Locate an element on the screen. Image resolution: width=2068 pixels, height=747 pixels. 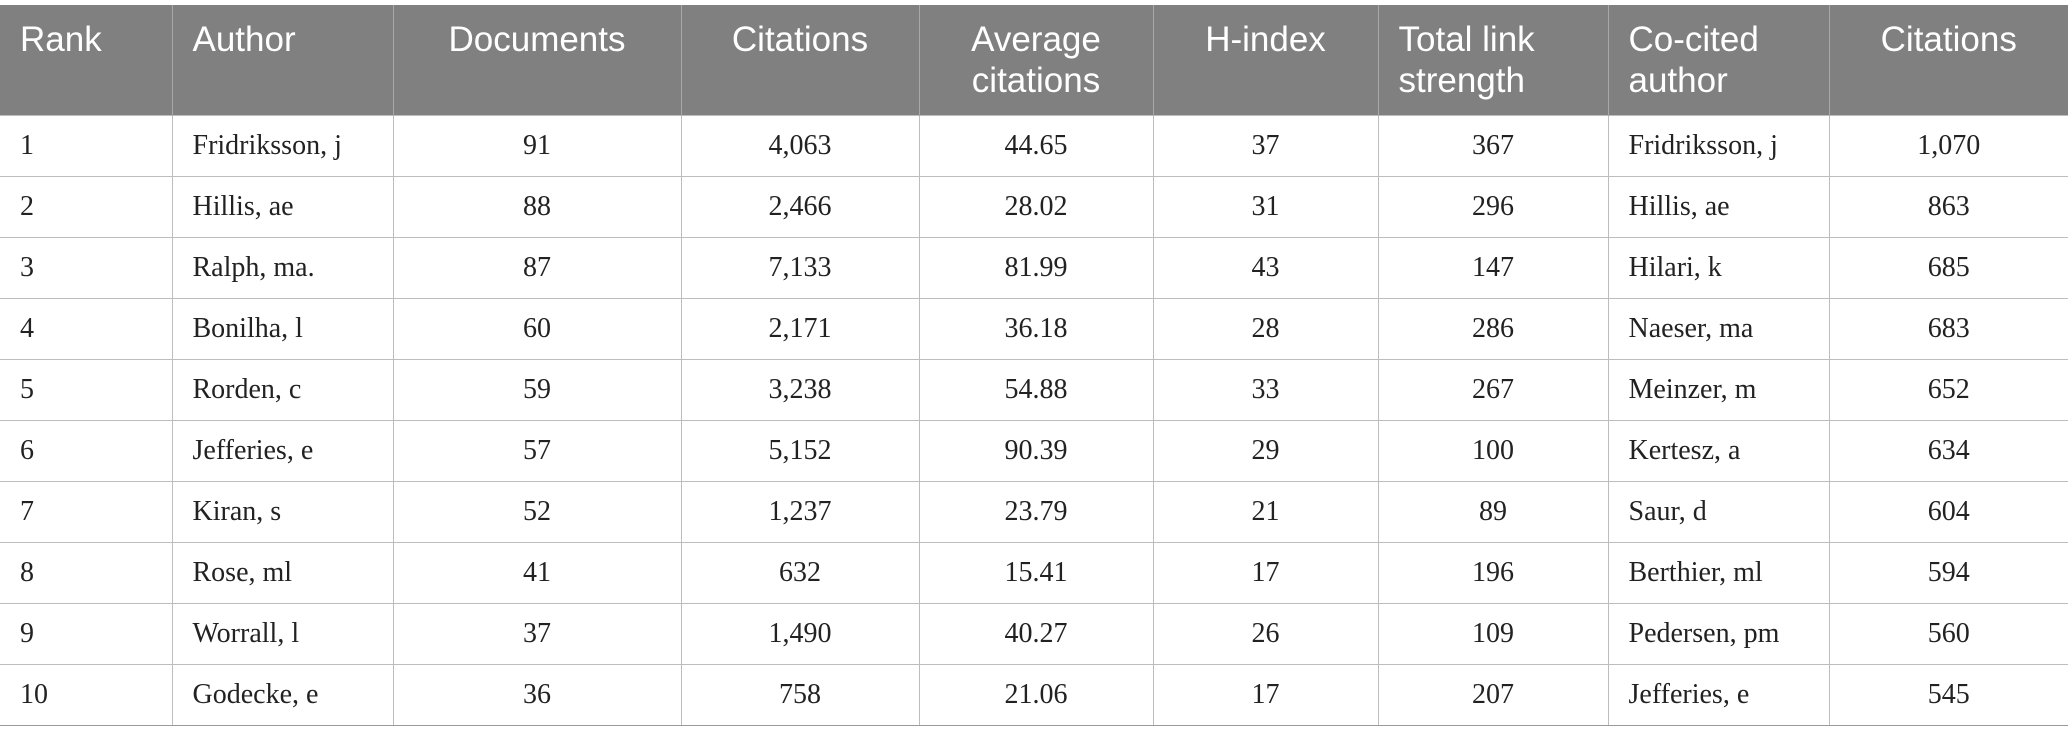
cell-documents: 91 is located at coordinates (537, 145).